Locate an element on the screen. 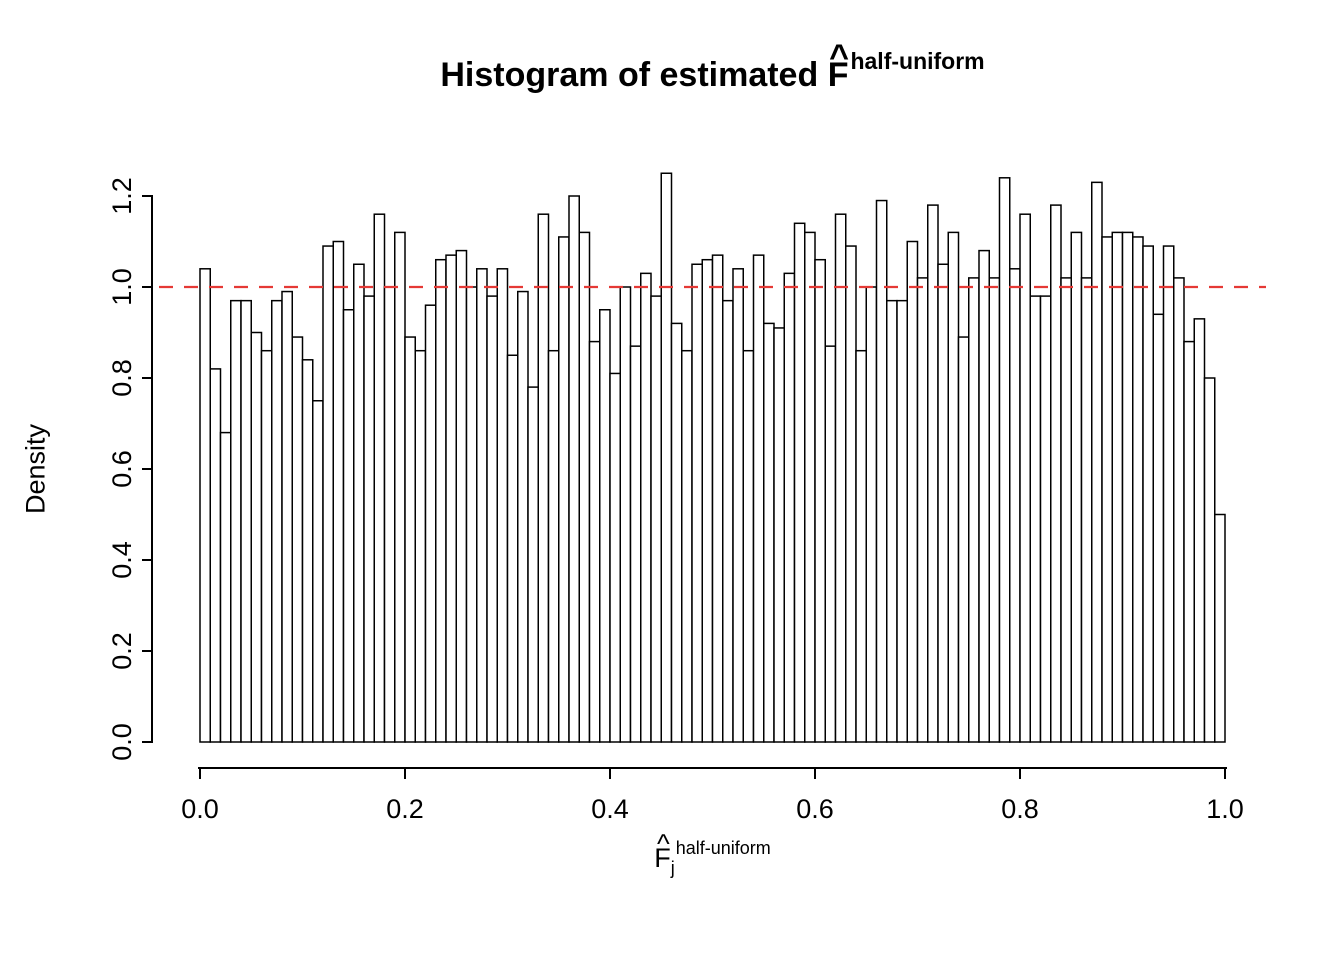 This screenshot has height=960, width=1344. chart-title-text: Histogram of estimated is located at coordinates (634, 75).